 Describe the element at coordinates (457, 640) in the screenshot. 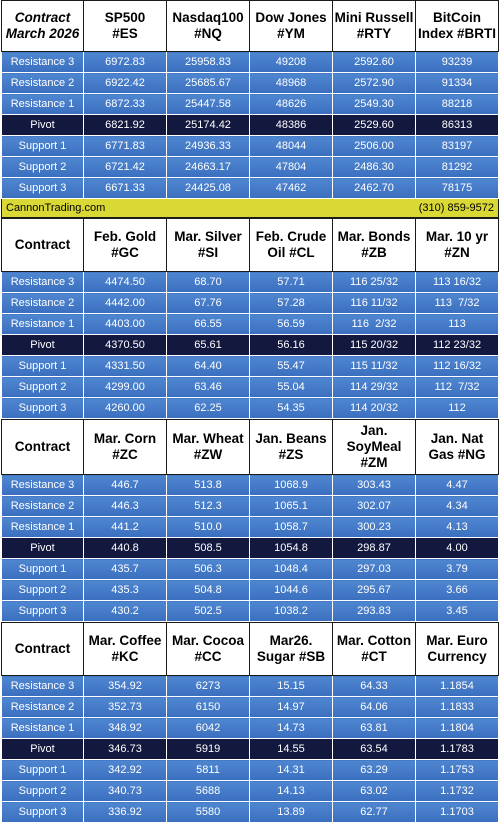

I see `header-line: Mar. Euro` at that location.